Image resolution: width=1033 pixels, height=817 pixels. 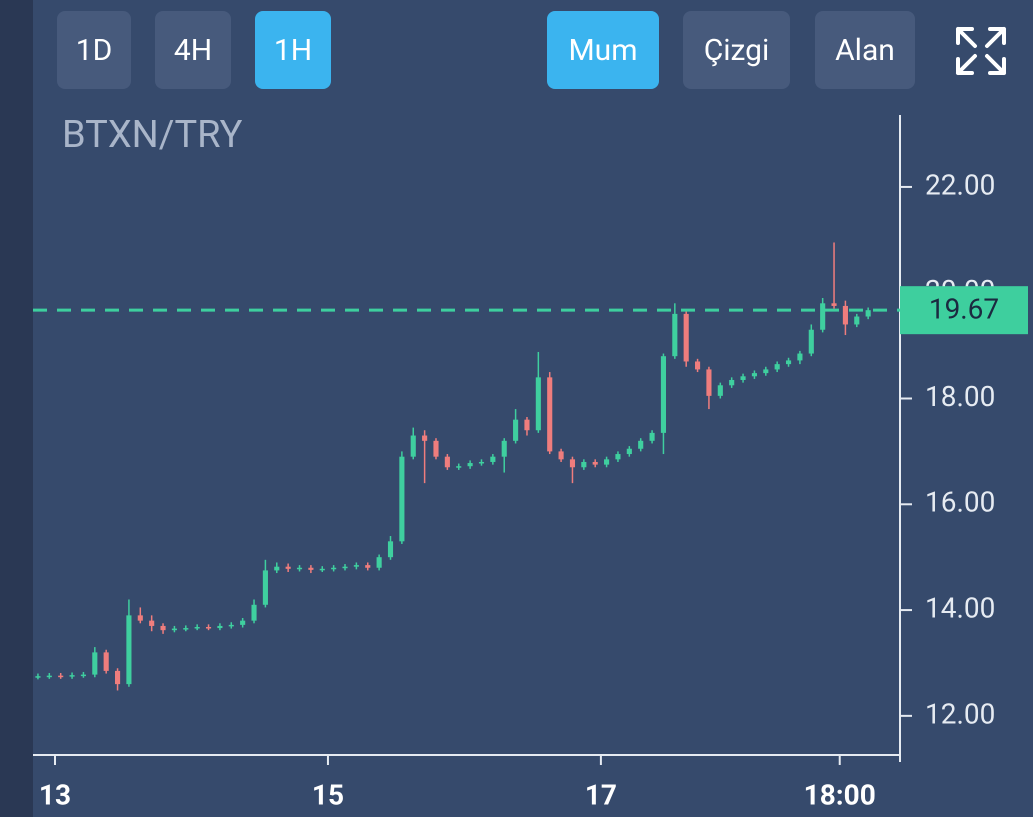 What do you see at coordinates (960, 184) in the screenshot?
I see `y-tick-label: 22.00` at bounding box center [960, 184].